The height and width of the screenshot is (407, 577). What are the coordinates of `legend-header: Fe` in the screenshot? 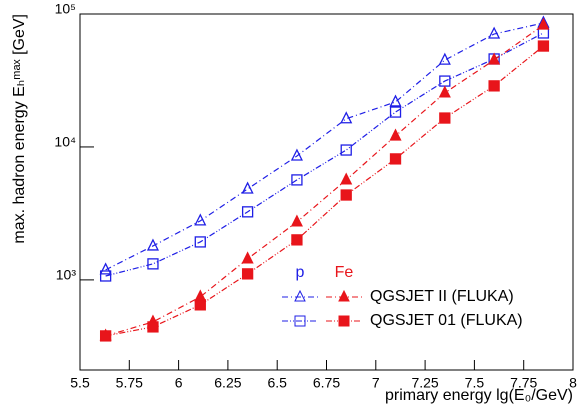 It's located at (344, 272).